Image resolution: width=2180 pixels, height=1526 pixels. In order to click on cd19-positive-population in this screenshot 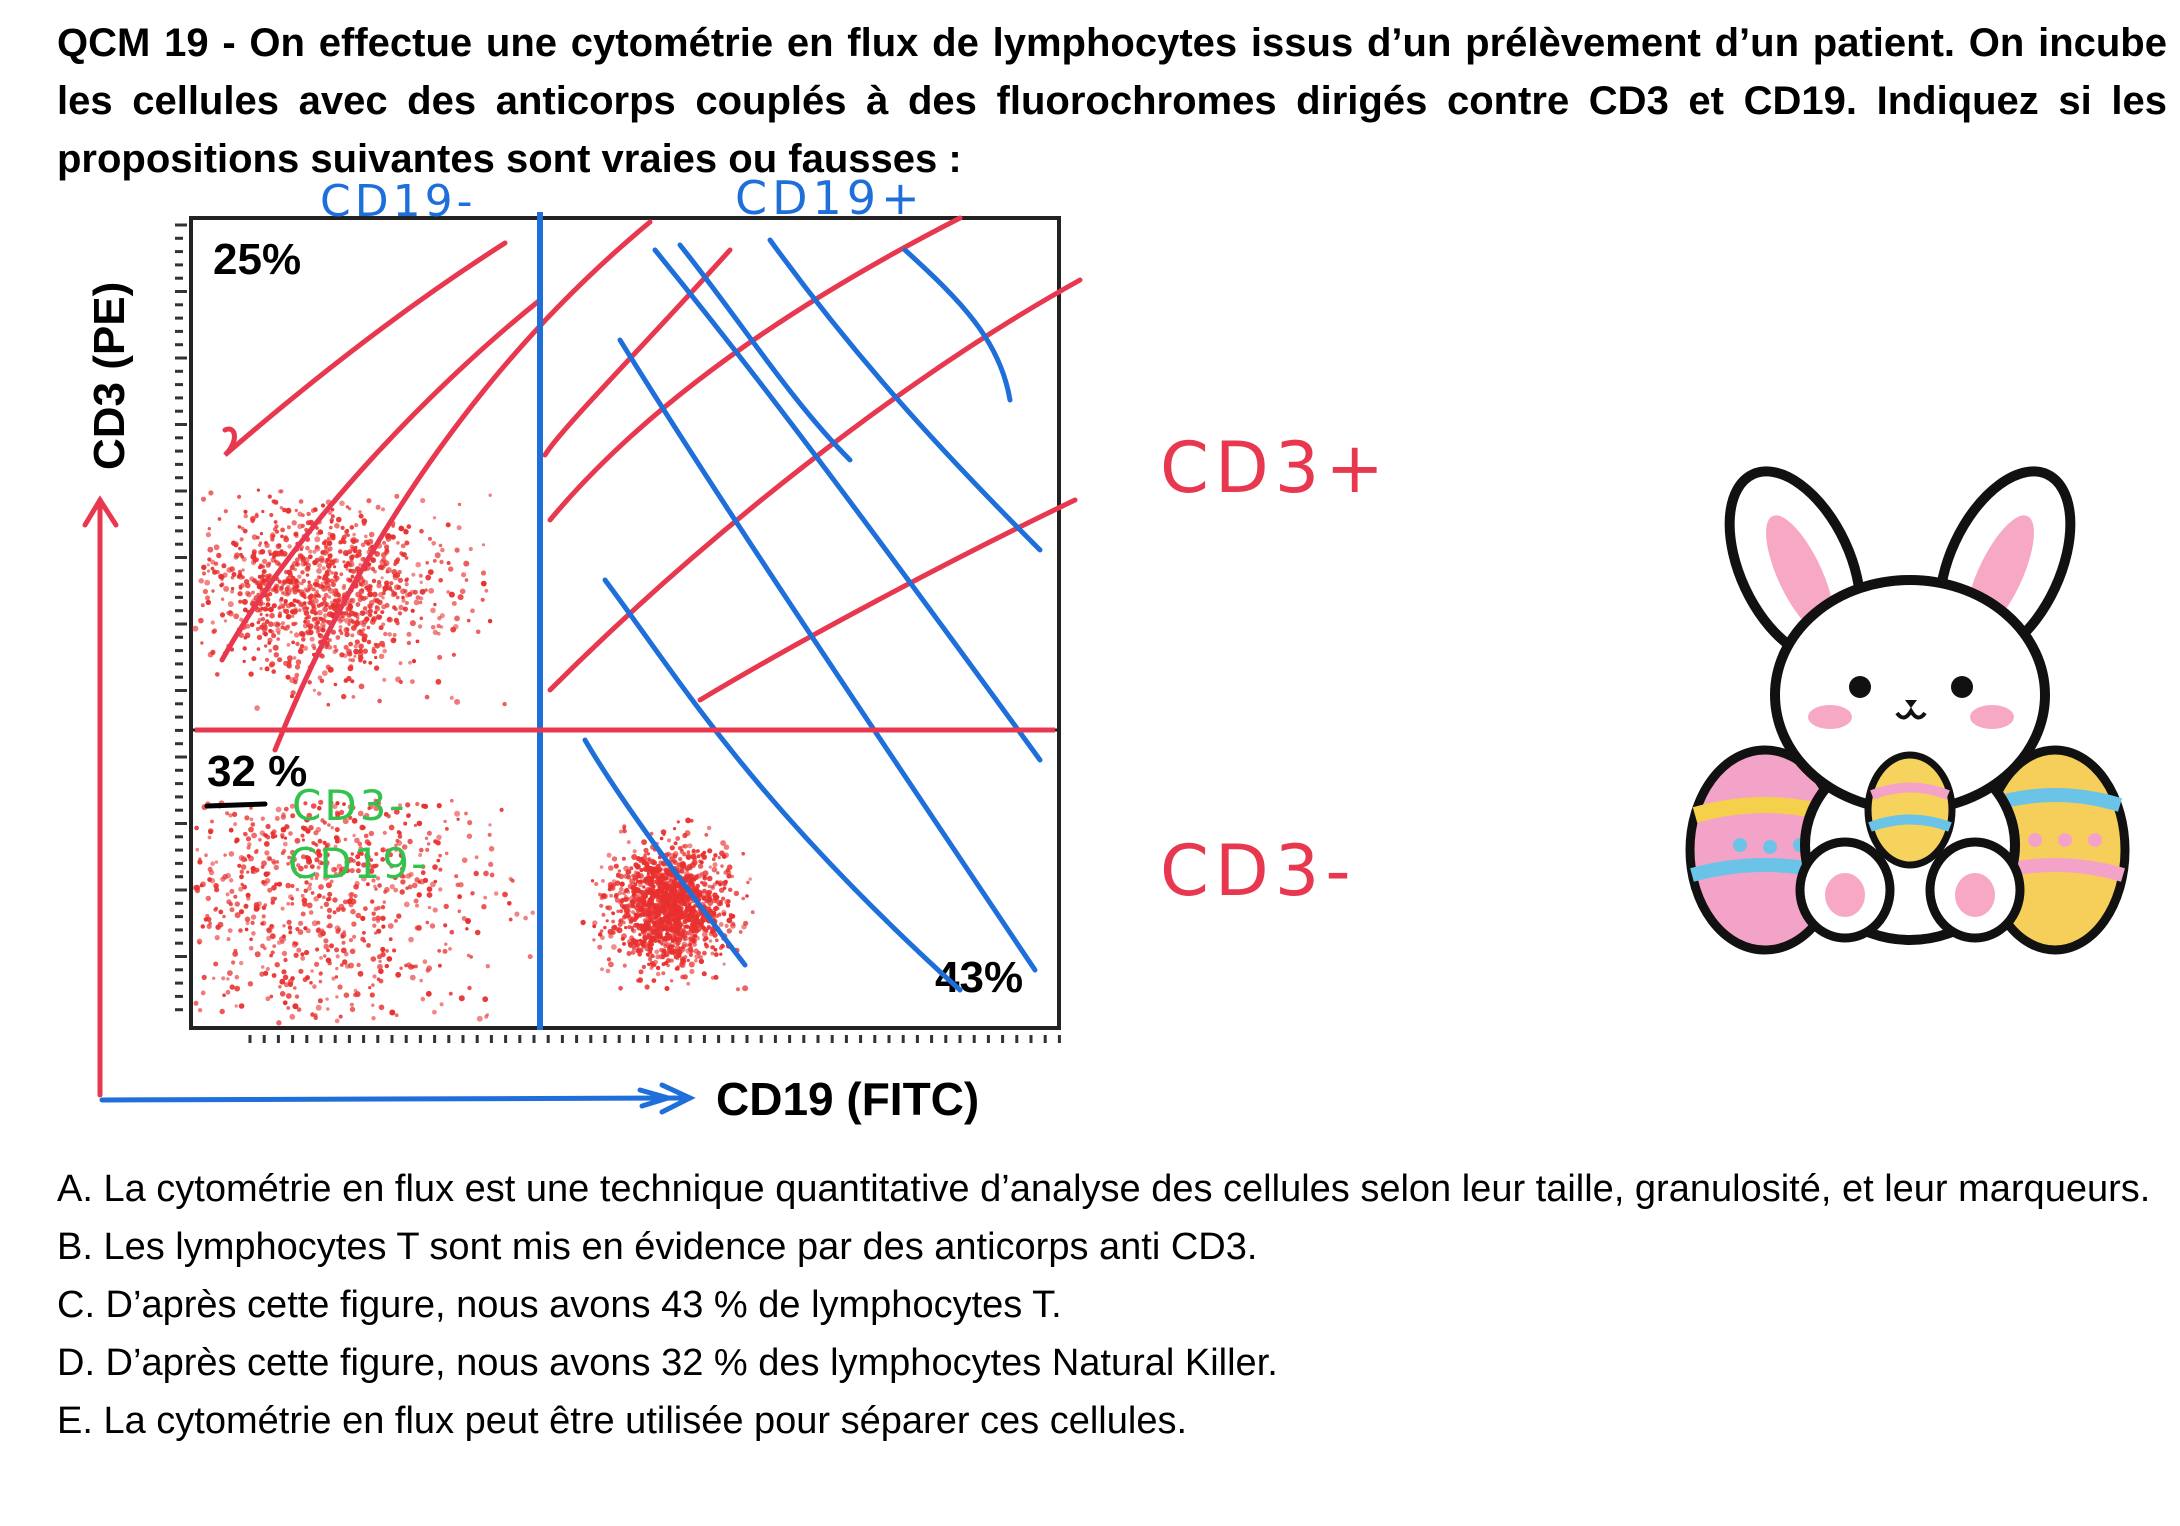, I will do `click(667, 904)`.